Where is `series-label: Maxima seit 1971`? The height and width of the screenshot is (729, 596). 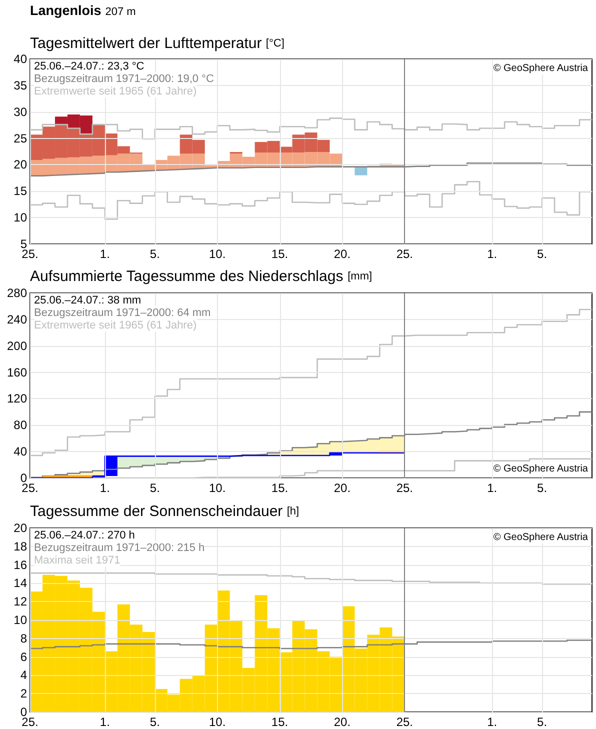
series-label: Maxima seit 1971 is located at coordinates (77, 560).